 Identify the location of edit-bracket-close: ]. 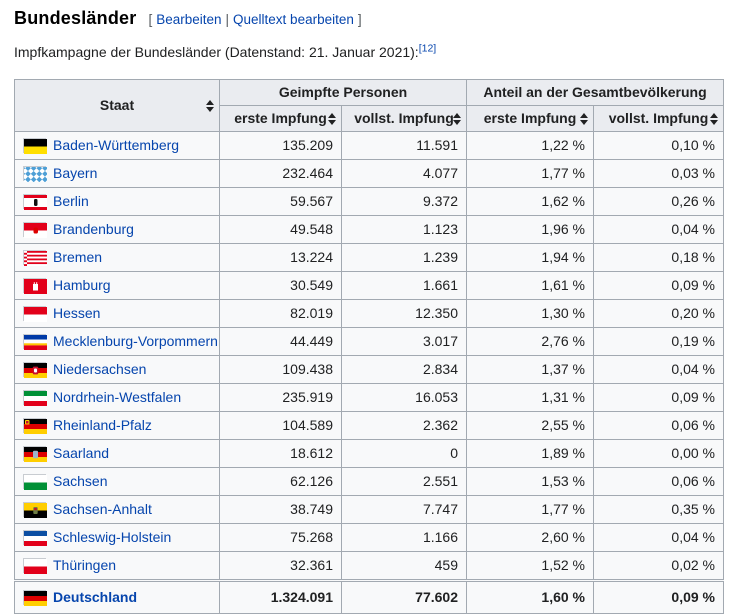
(359, 19).